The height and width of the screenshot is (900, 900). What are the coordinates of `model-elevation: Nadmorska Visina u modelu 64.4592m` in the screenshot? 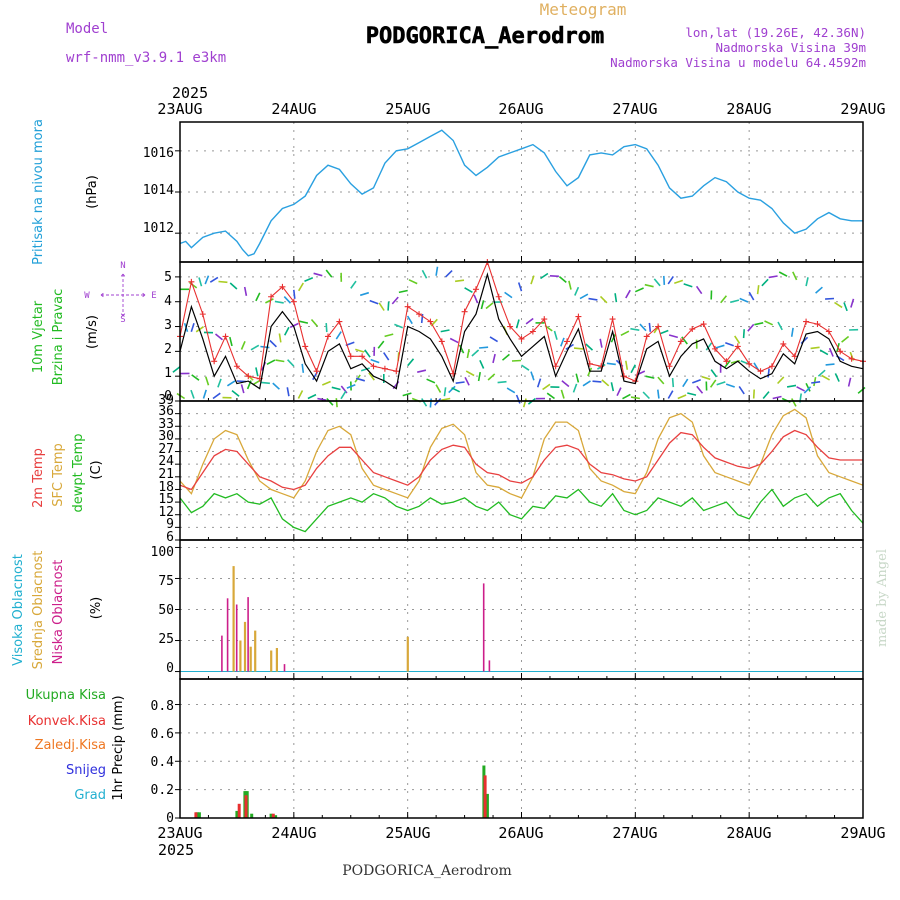 It's located at (738, 62).